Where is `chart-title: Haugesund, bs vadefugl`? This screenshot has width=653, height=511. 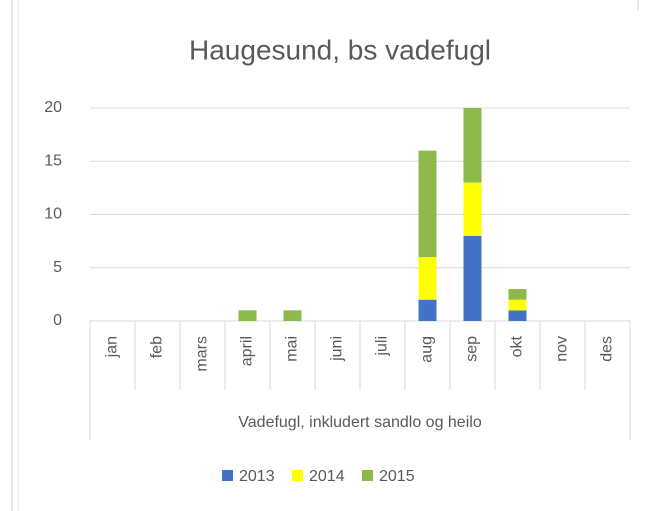 chart-title: Haugesund, bs vadefugl is located at coordinates (340, 49).